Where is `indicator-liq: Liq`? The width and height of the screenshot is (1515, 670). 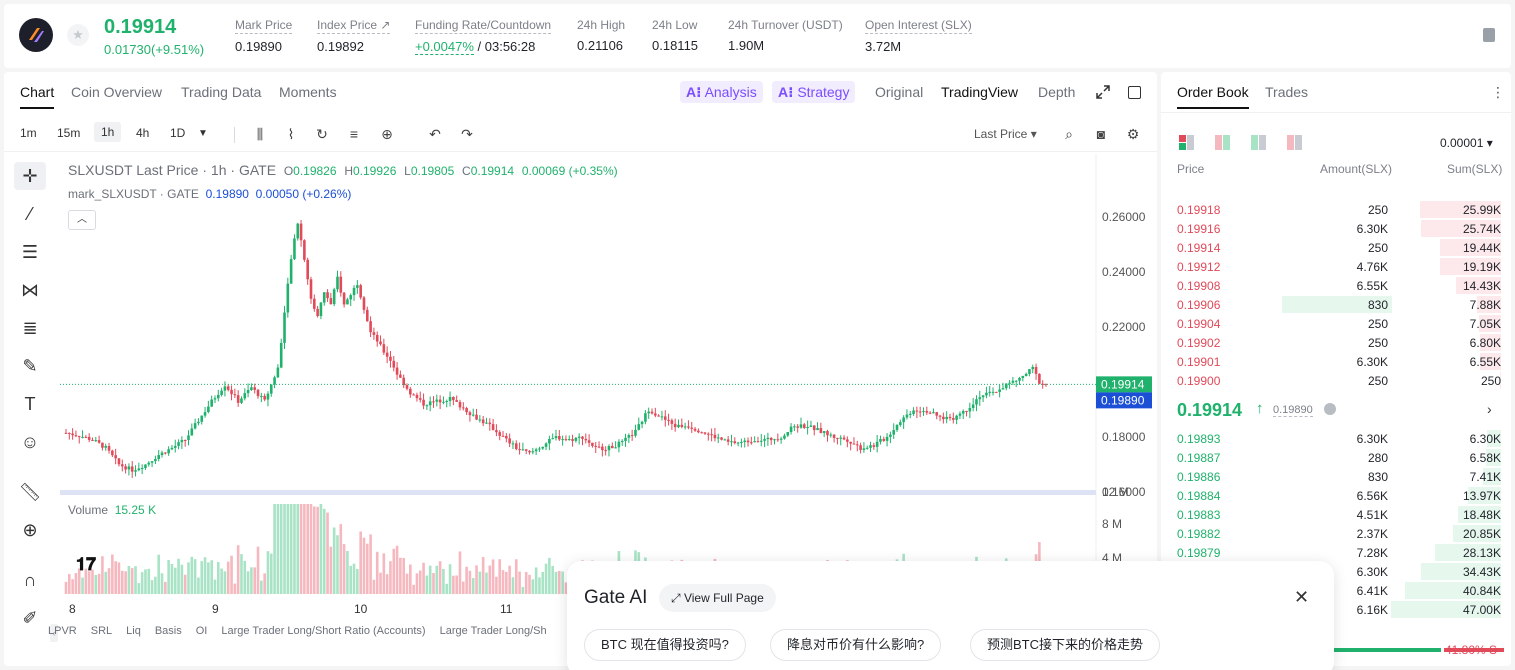
indicator-liq: Liq is located at coordinates (133, 631).